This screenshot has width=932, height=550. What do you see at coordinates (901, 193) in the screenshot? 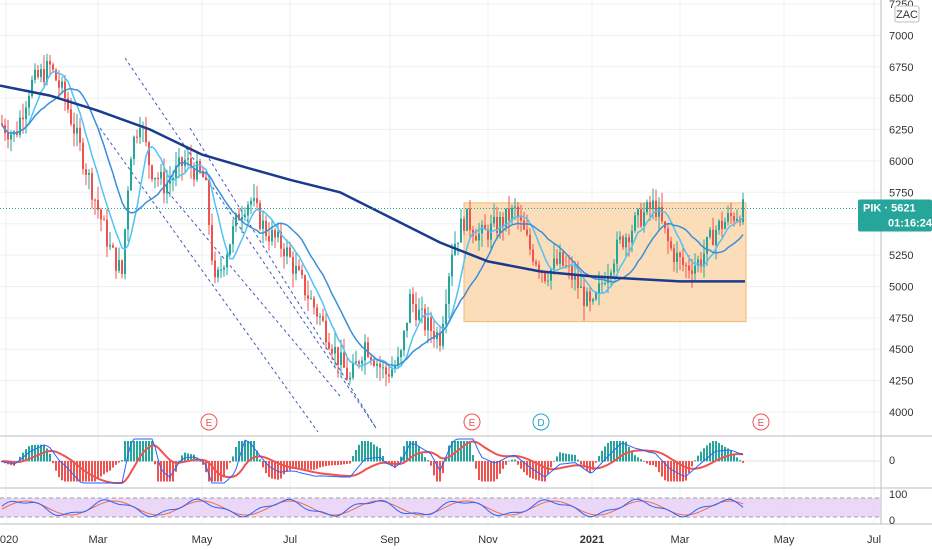
I see `price-tick-label: 5750` at bounding box center [901, 193].